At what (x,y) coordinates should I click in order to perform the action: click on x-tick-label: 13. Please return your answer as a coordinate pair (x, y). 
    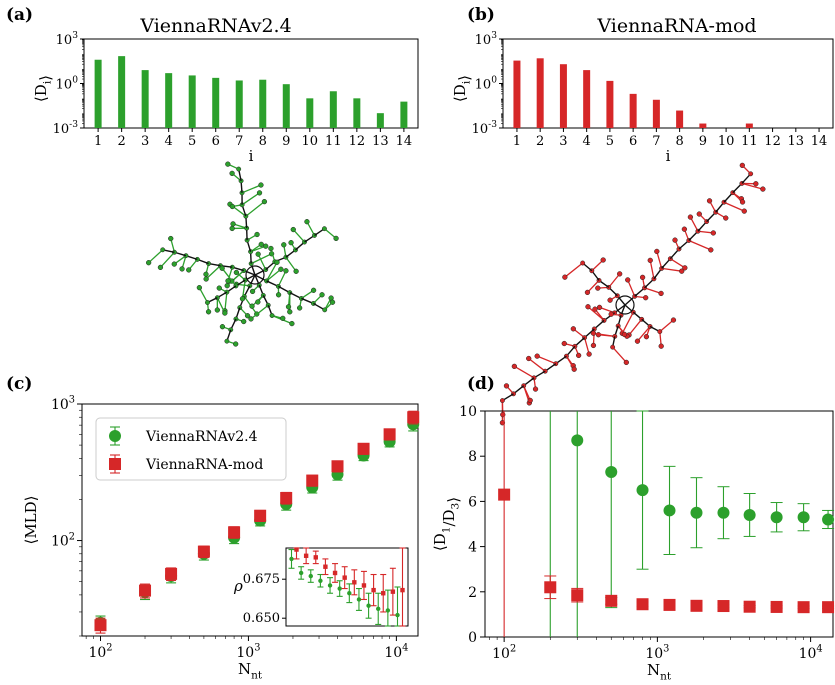
    Looking at the image, I should click on (796, 141).